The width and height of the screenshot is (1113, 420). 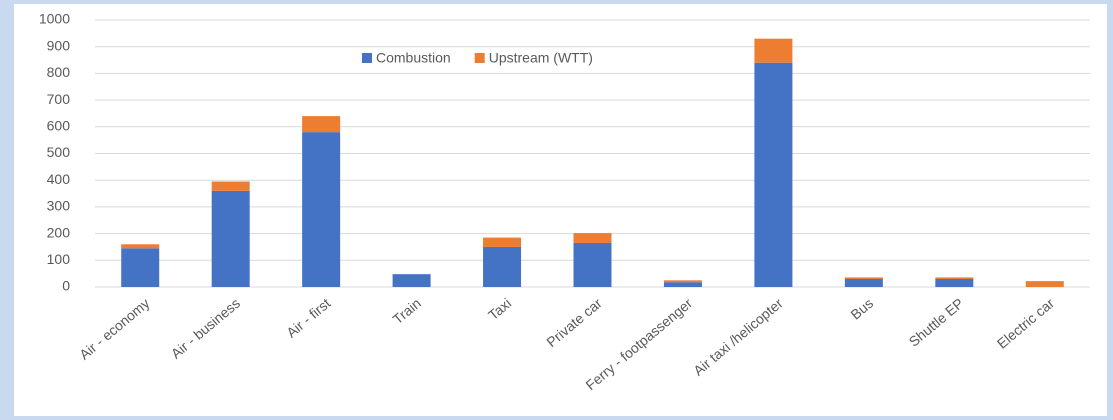 What do you see at coordinates (54, 19) in the screenshot?
I see `y-tick-label: 1000` at bounding box center [54, 19].